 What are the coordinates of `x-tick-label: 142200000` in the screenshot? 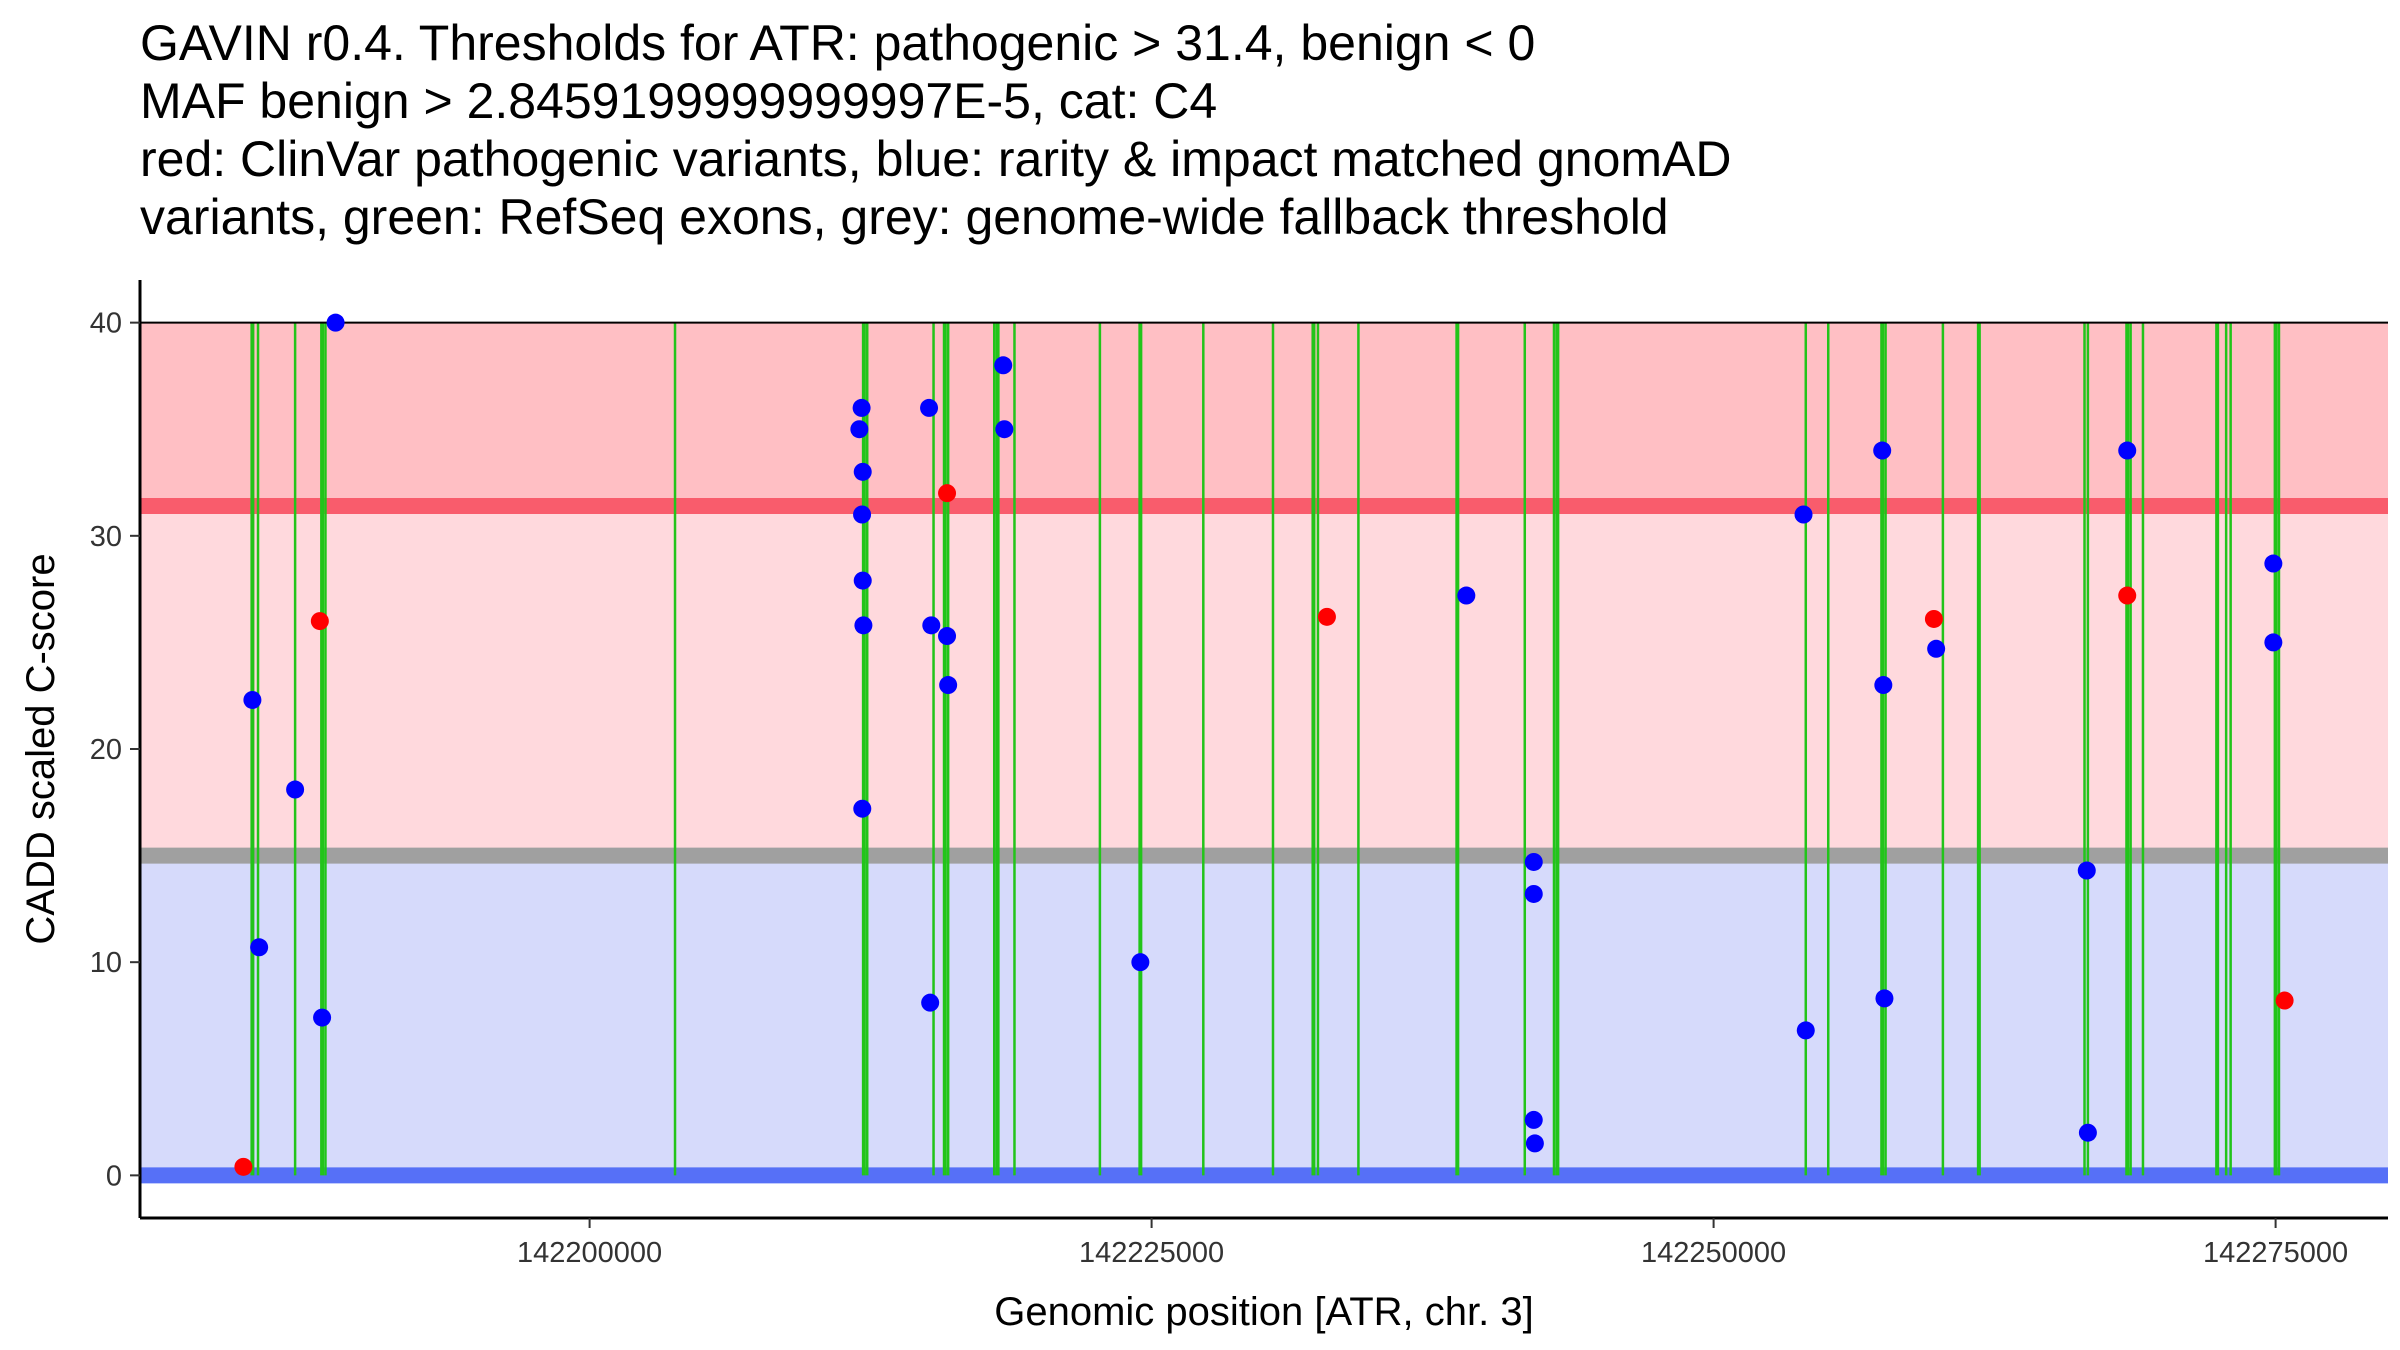 It's located at (589, 1253).